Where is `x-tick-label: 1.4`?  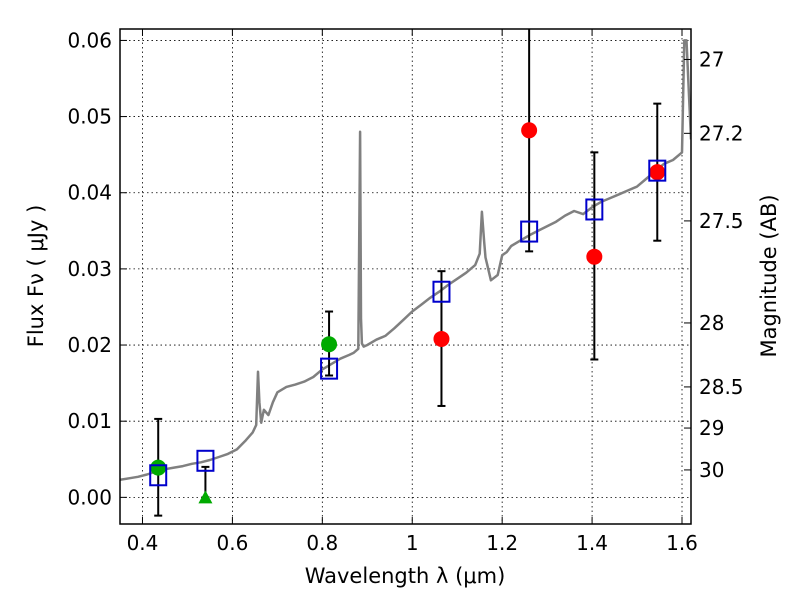
x-tick-label: 1.4 is located at coordinates (592, 543).